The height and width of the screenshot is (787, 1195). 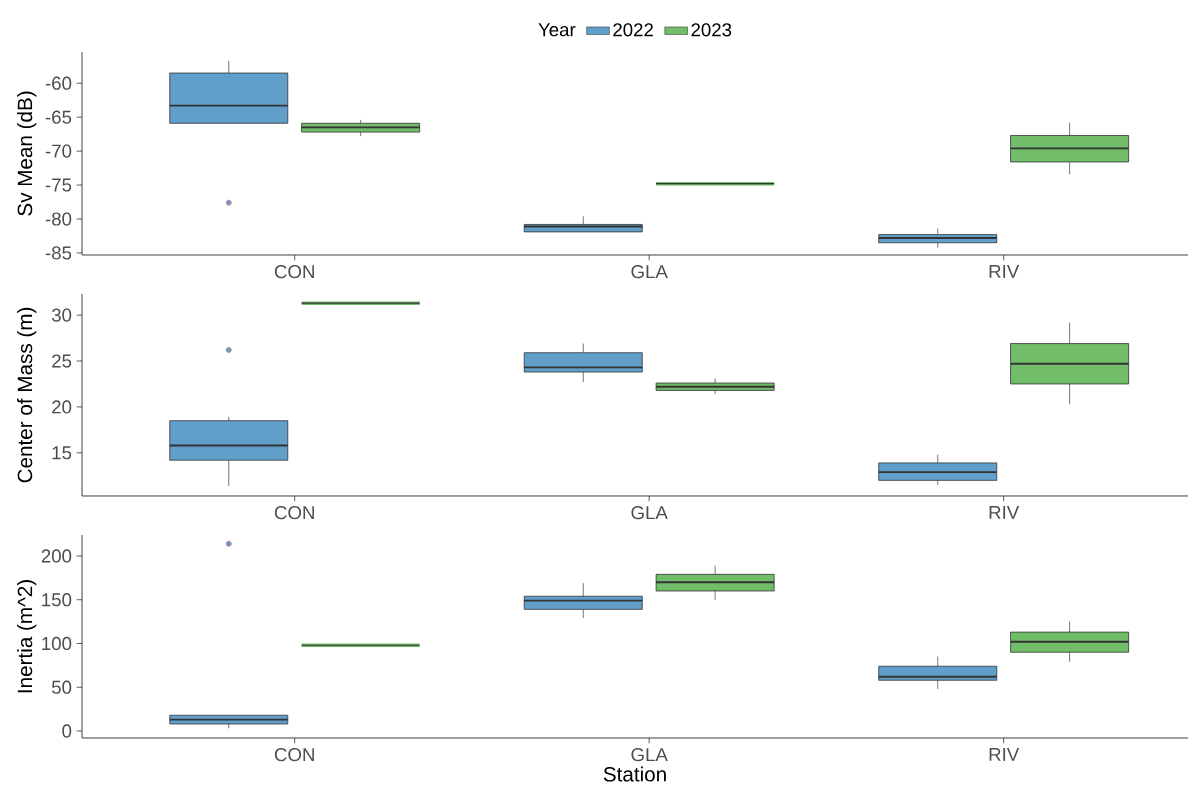 What do you see at coordinates (58, 151) in the screenshot?
I see `y-tick-label: -70` at bounding box center [58, 151].